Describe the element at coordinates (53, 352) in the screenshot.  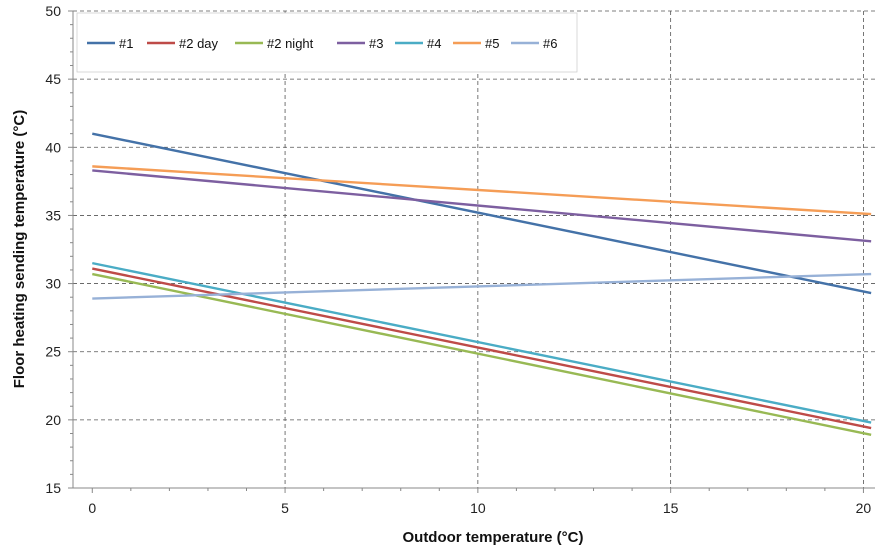
I see `y-tick-label: 25` at that location.